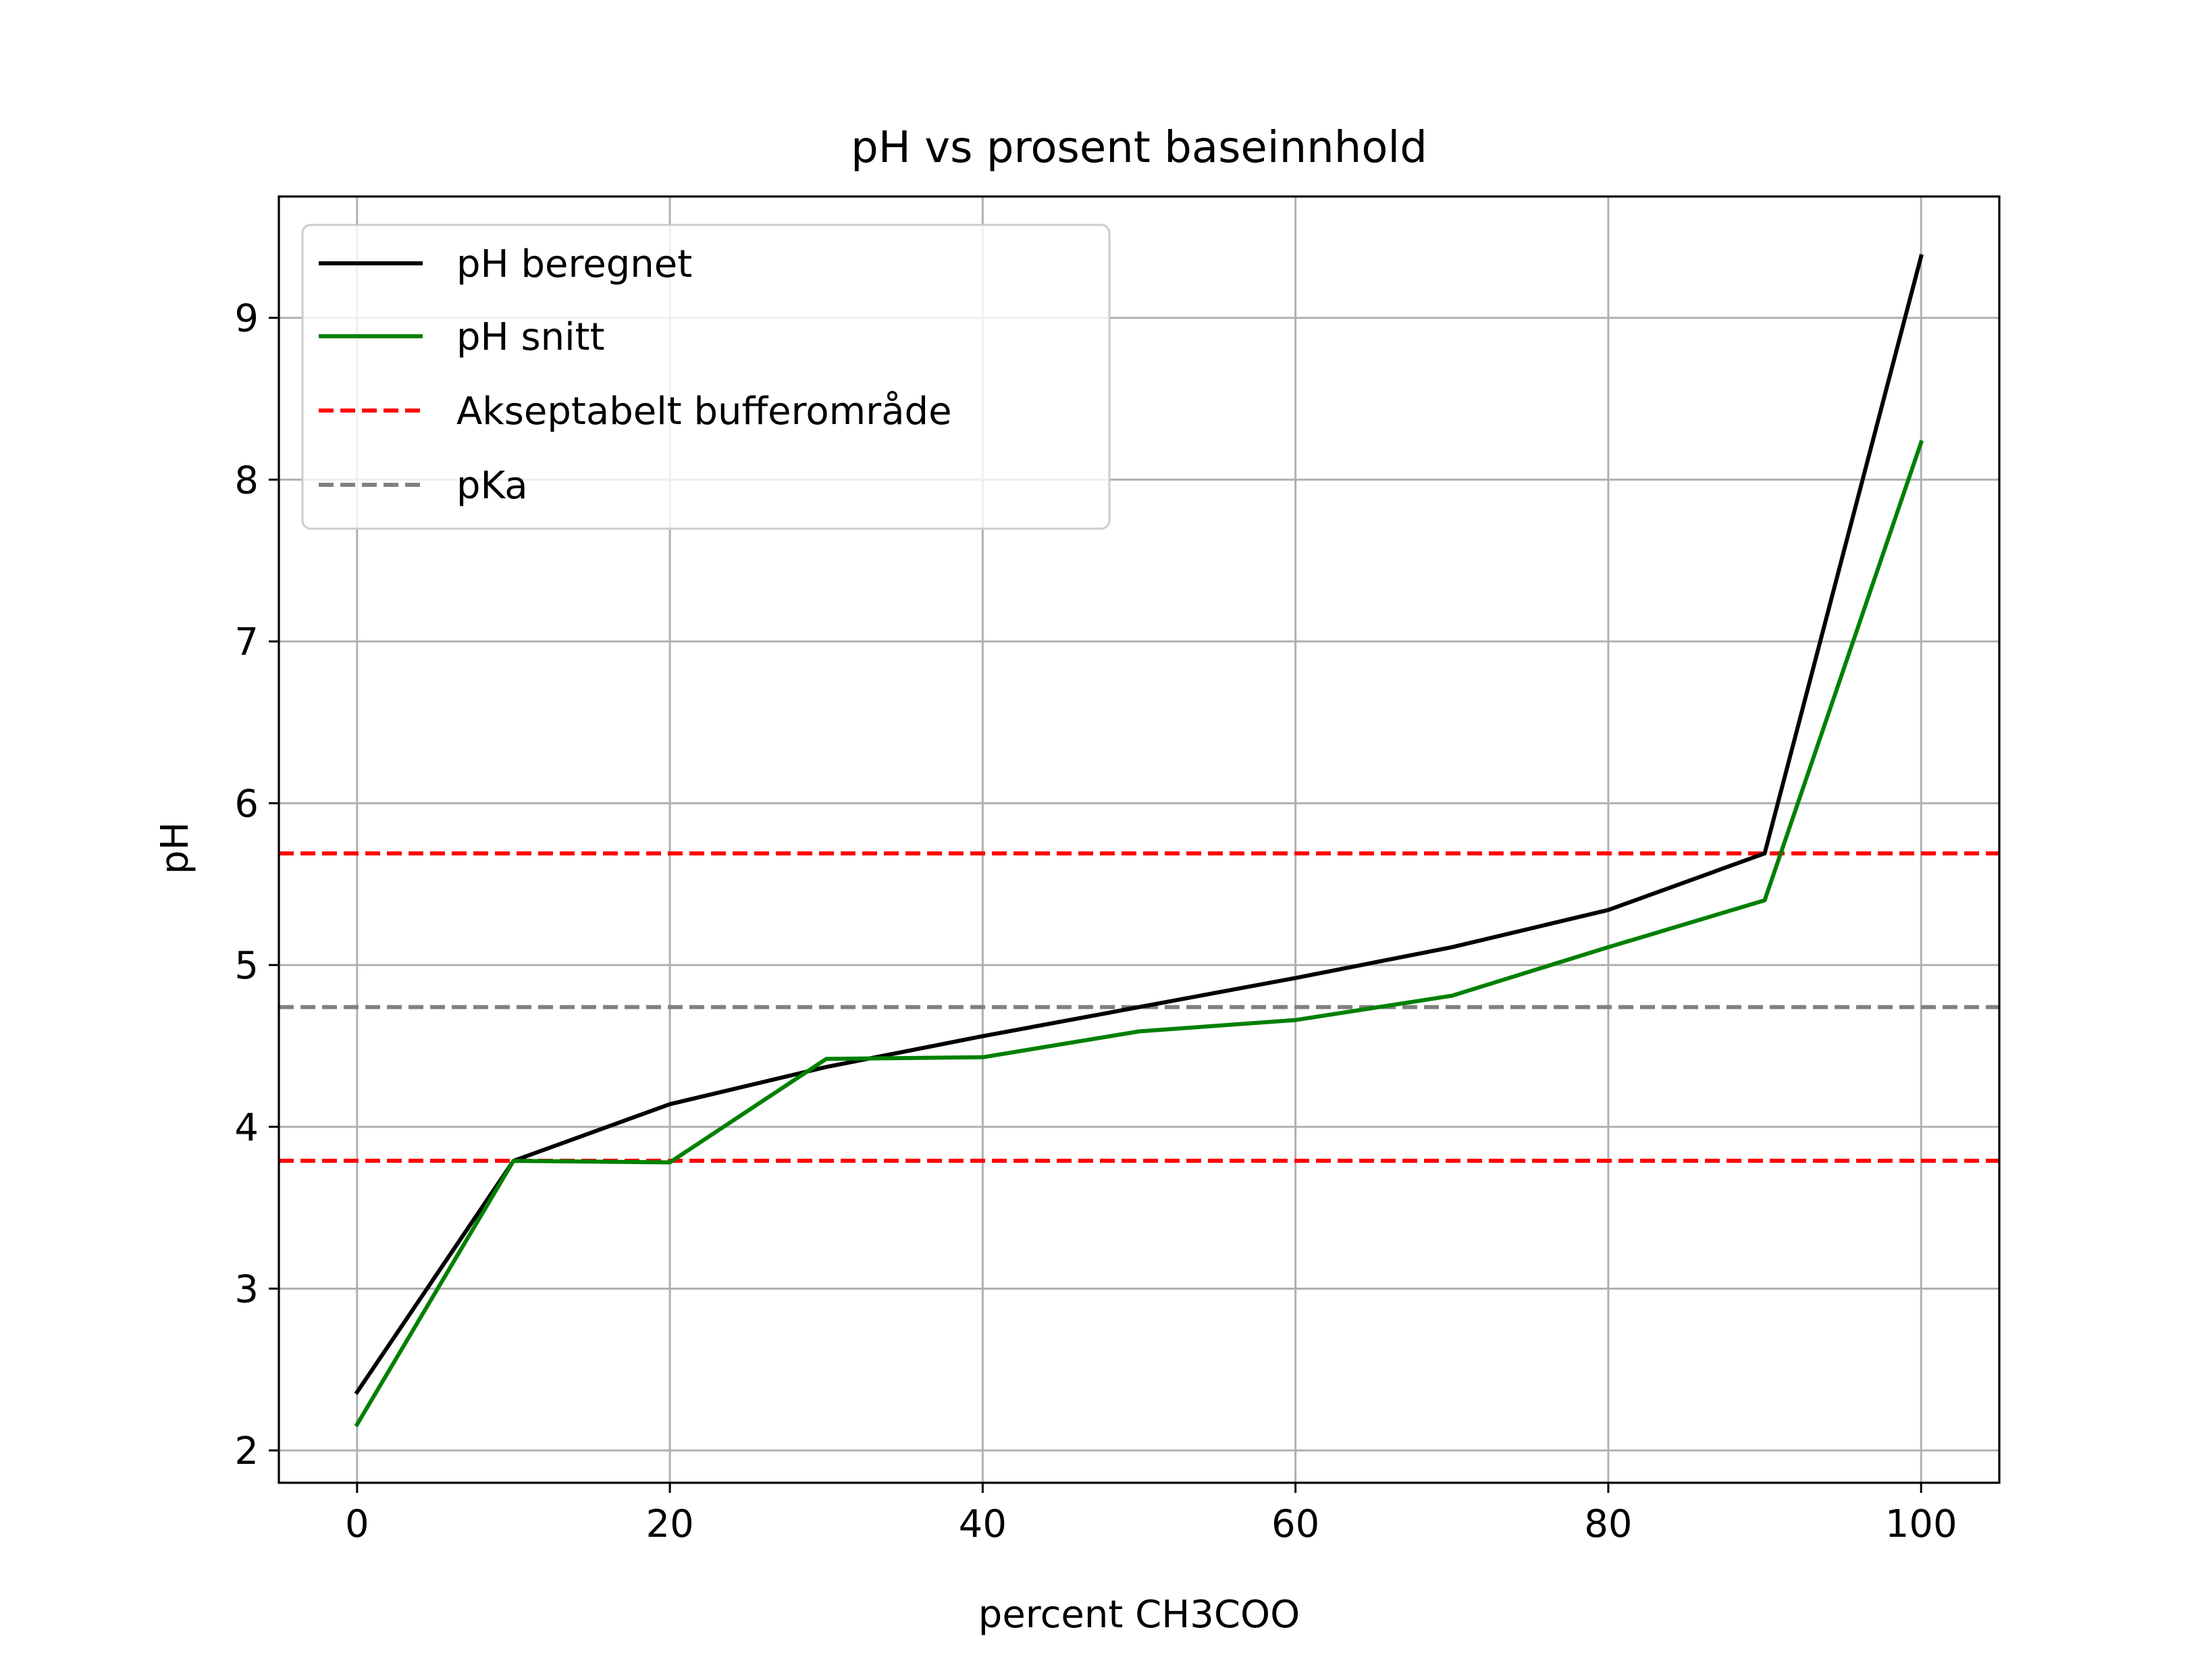 This screenshot has height=1659, width=2212. I want to click on x-axis-ticks: 0 20 40 60 80 100, so click(1151, 1514).